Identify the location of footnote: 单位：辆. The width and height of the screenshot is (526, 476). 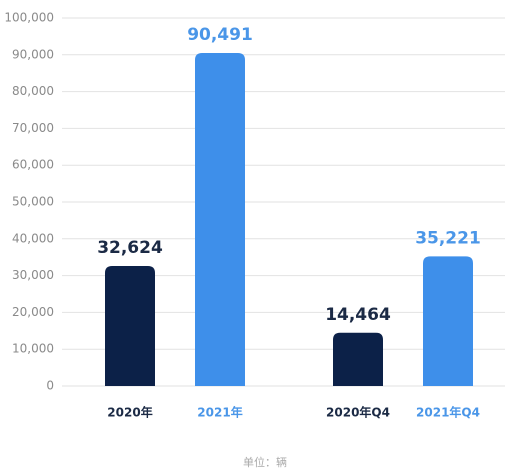
(265, 462).